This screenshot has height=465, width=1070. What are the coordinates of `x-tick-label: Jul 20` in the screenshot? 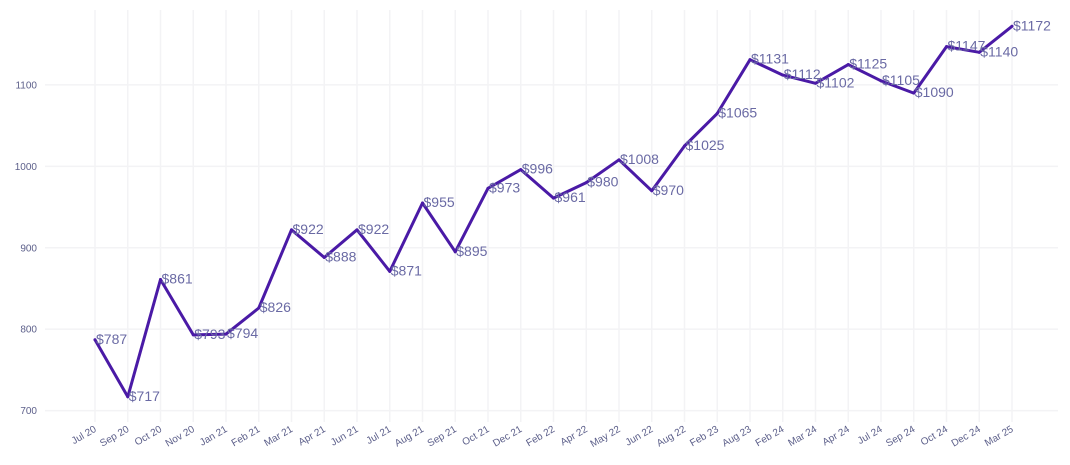 It's located at (84, 435).